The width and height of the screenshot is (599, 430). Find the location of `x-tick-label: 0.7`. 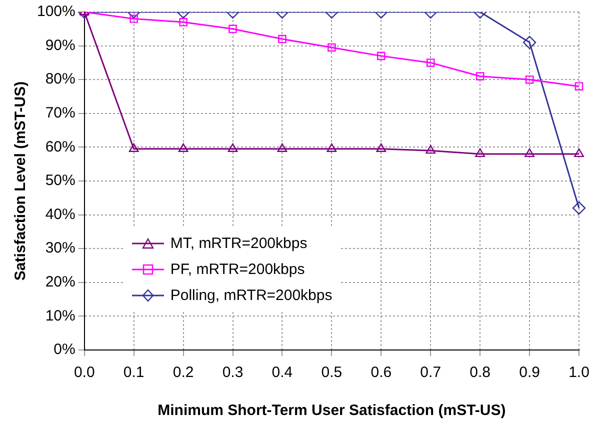

x-tick-label: 0.7 is located at coordinates (431, 373).